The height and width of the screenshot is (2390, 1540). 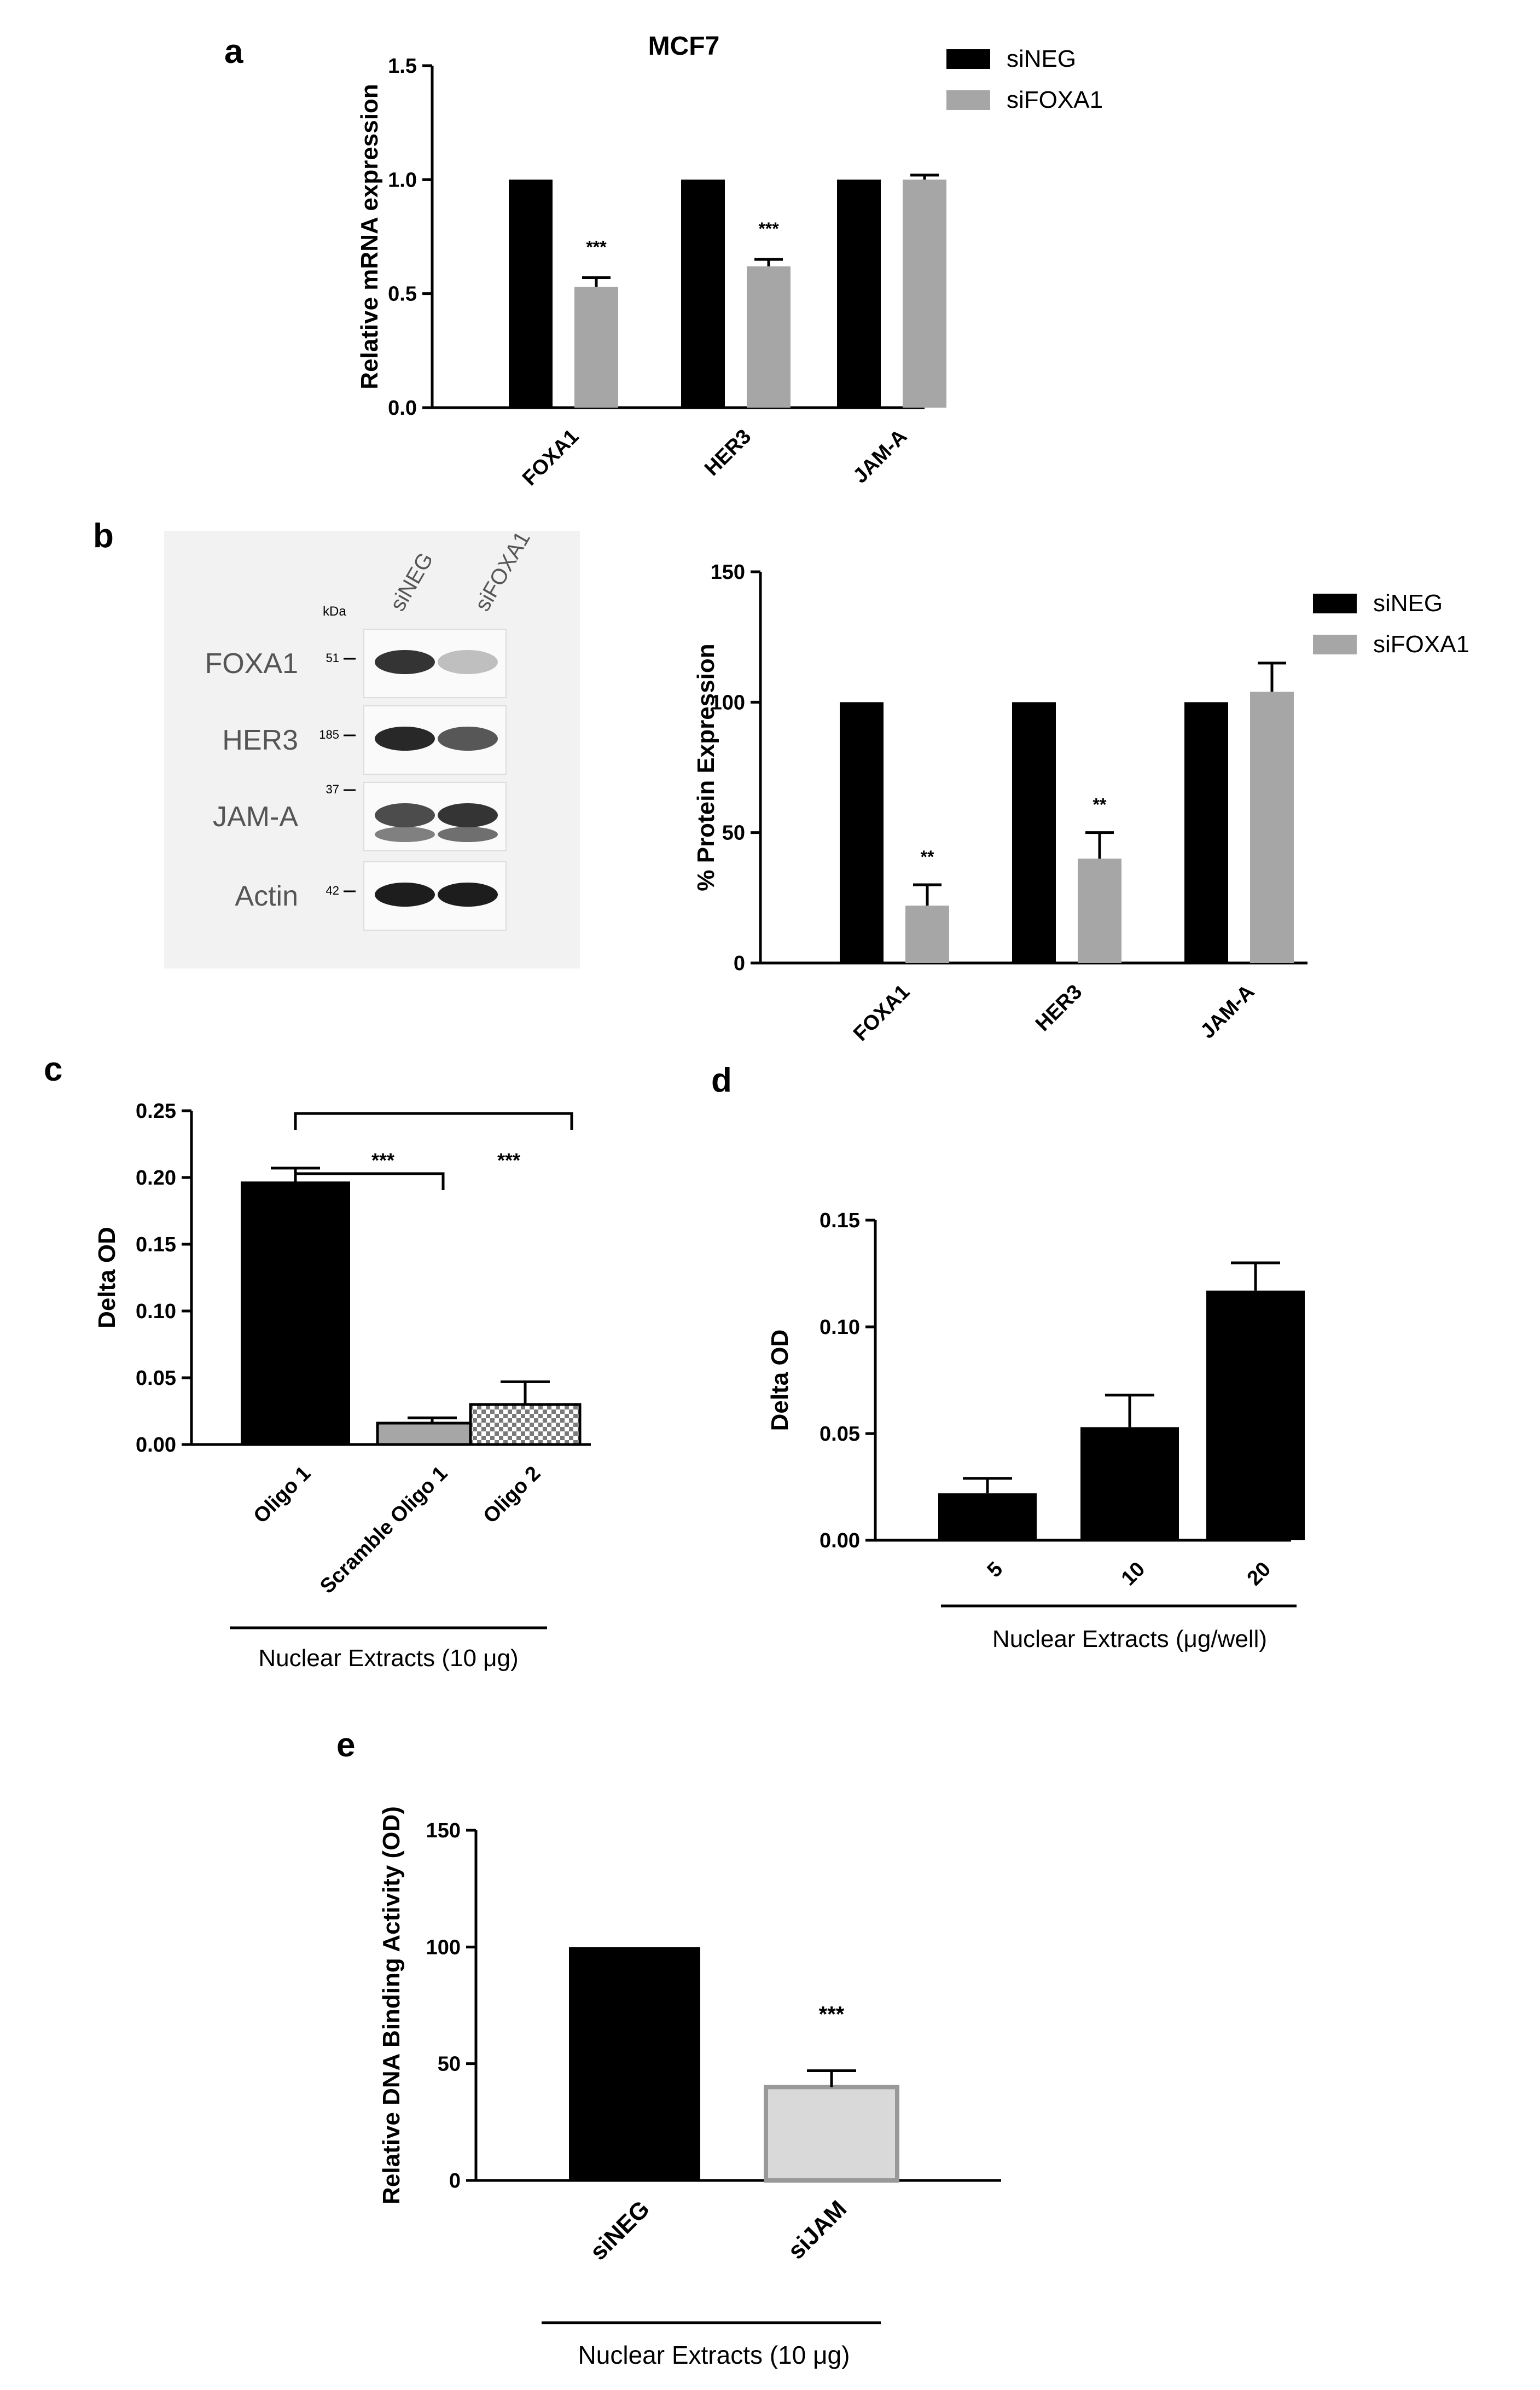 I want to click on kda-marker: 51, so click(x=332, y=658).